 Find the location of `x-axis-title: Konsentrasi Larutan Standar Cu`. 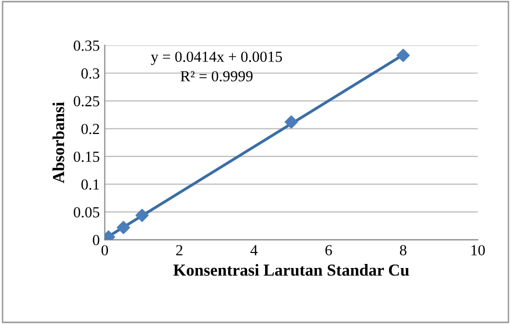

x-axis-title: Konsentrasi Larutan Standar Cu is located at coordinates (291, 270).